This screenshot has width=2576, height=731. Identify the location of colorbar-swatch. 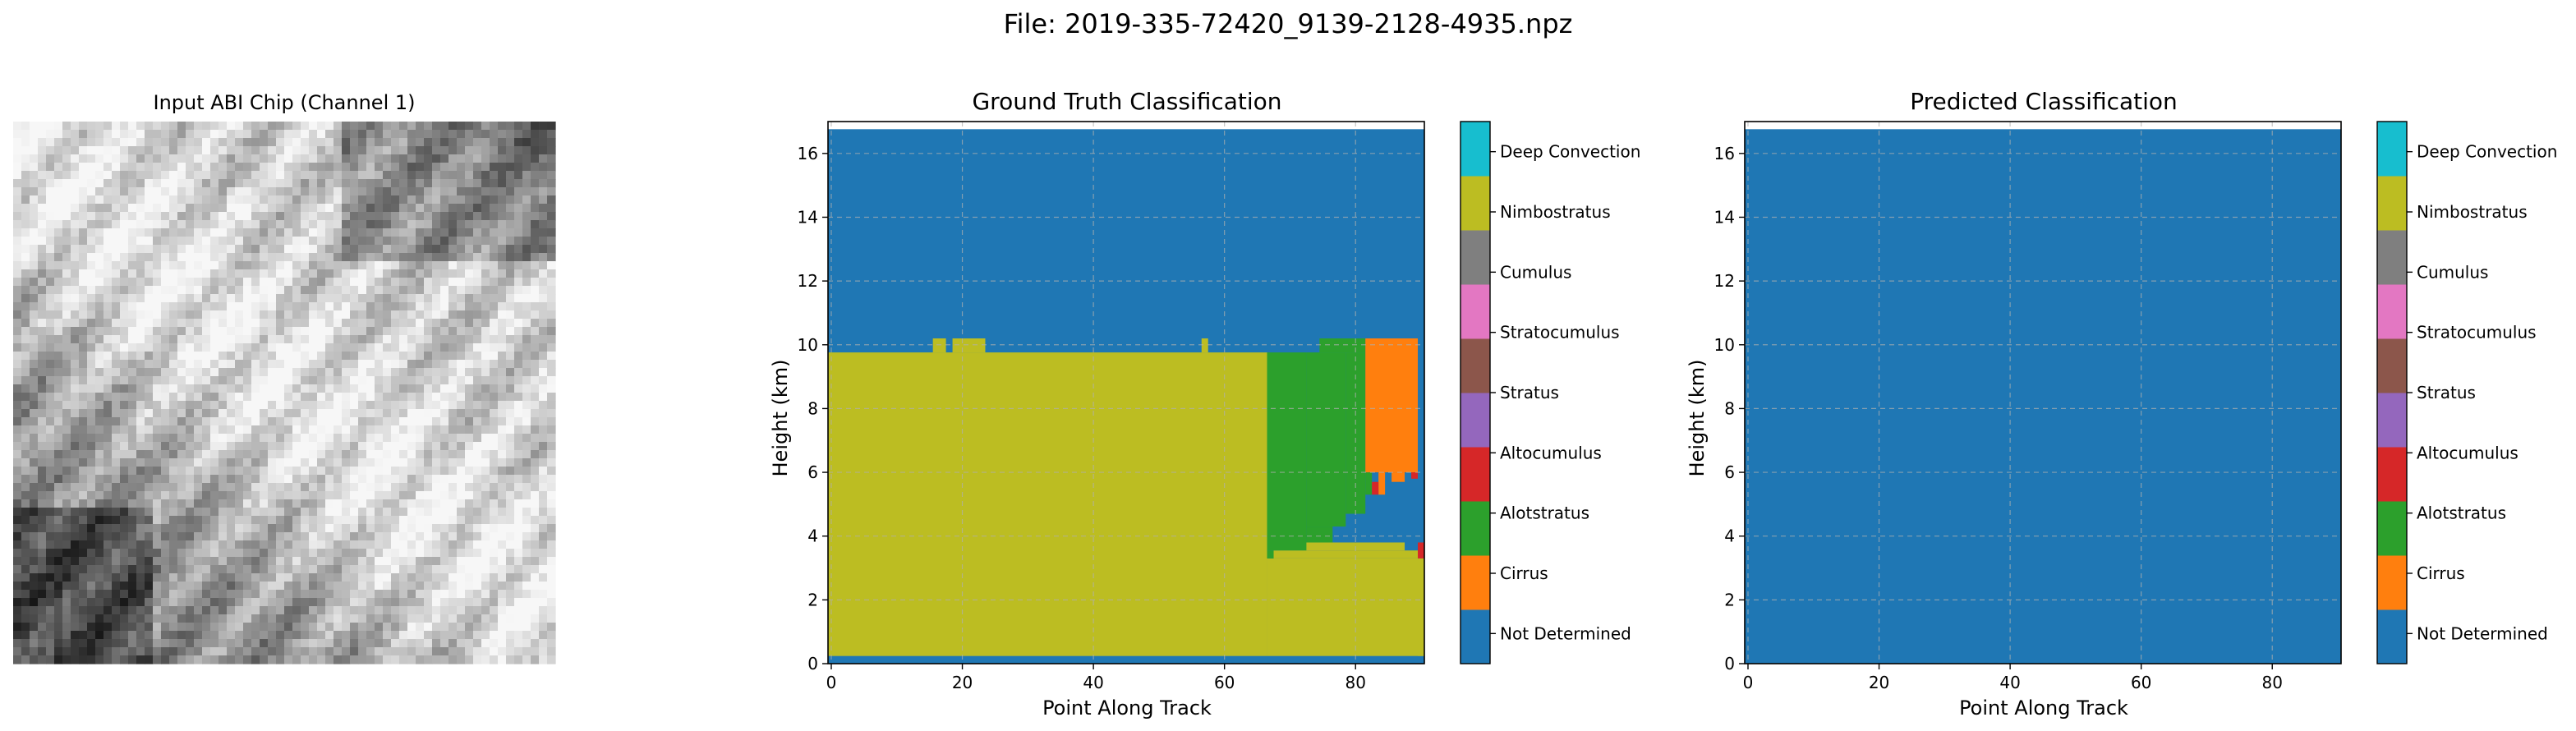
(2392, 149).